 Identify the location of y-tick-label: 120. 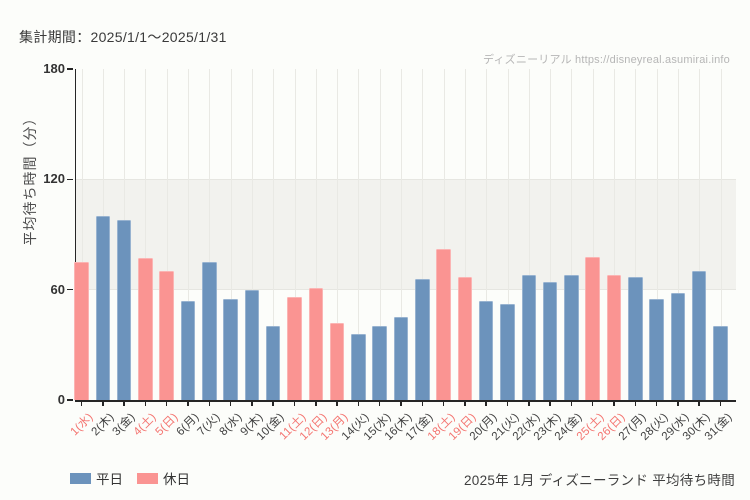
(54, 179).